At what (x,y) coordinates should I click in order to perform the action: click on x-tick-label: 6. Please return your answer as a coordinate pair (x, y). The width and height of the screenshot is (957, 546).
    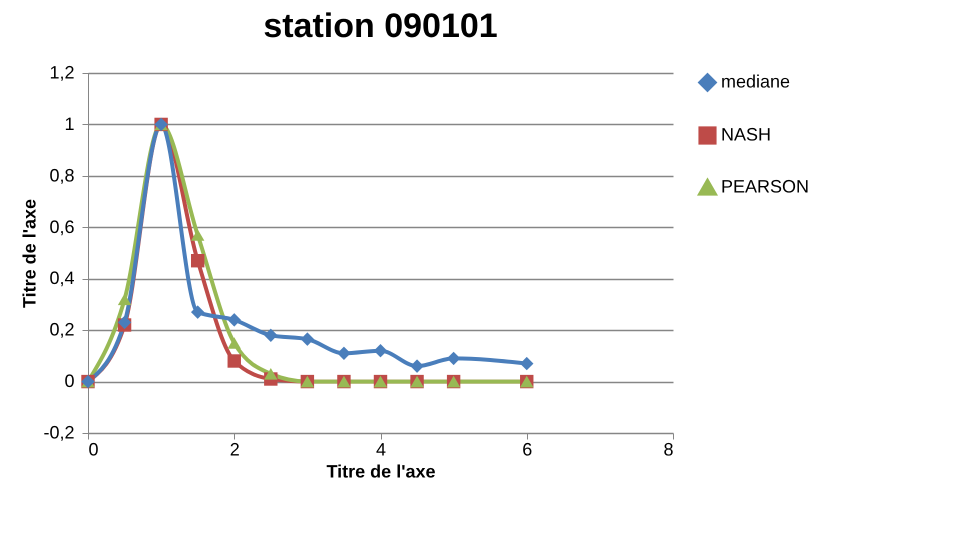
    Looking at the image, I should click on (527, 450).